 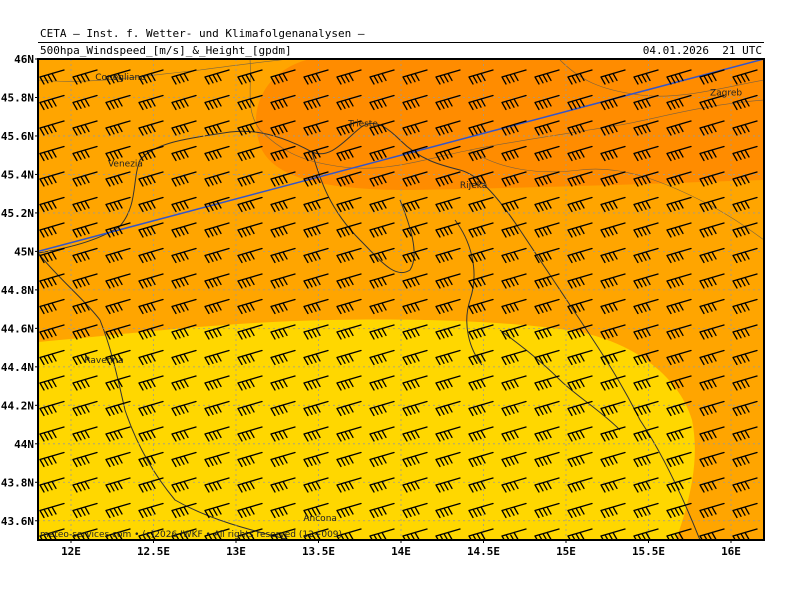 What do you see at coordinates (17, 482) in the screenshot?
I see `lat-label: 43.8N` at bounding box center [17, 482].